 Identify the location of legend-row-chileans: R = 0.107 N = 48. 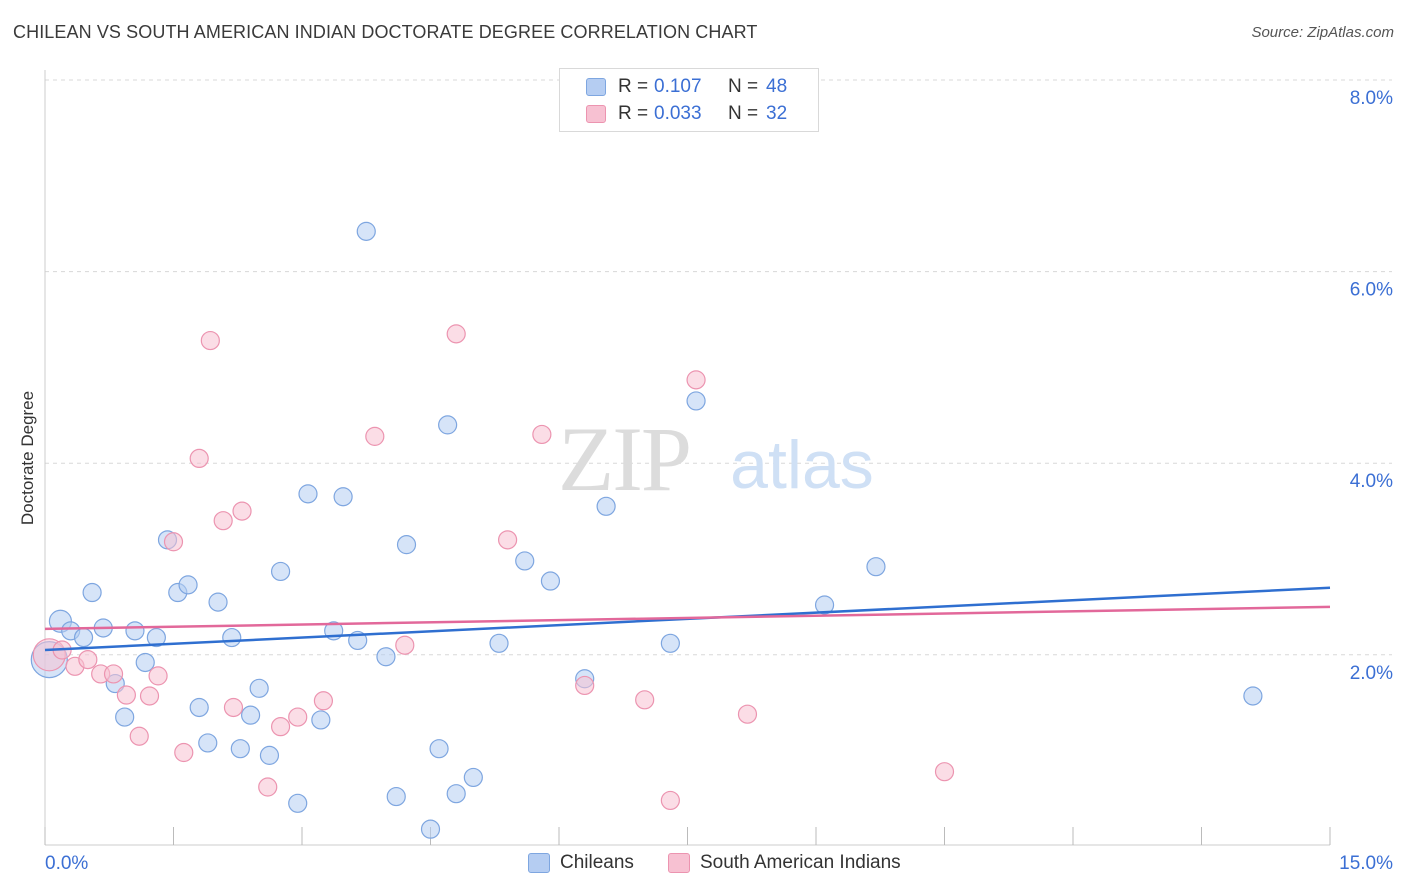
(686, 87).